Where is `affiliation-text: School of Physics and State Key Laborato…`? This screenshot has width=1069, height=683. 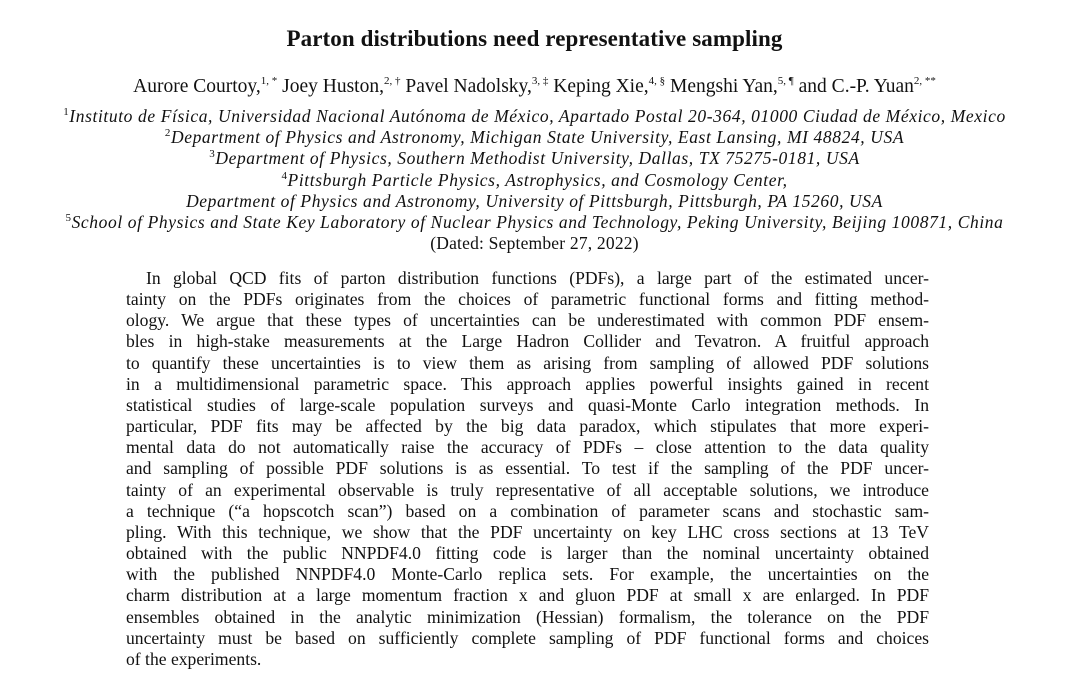 affiliation-text: School of Physics and State Key Laborato… is located at coordinates (537, 222).